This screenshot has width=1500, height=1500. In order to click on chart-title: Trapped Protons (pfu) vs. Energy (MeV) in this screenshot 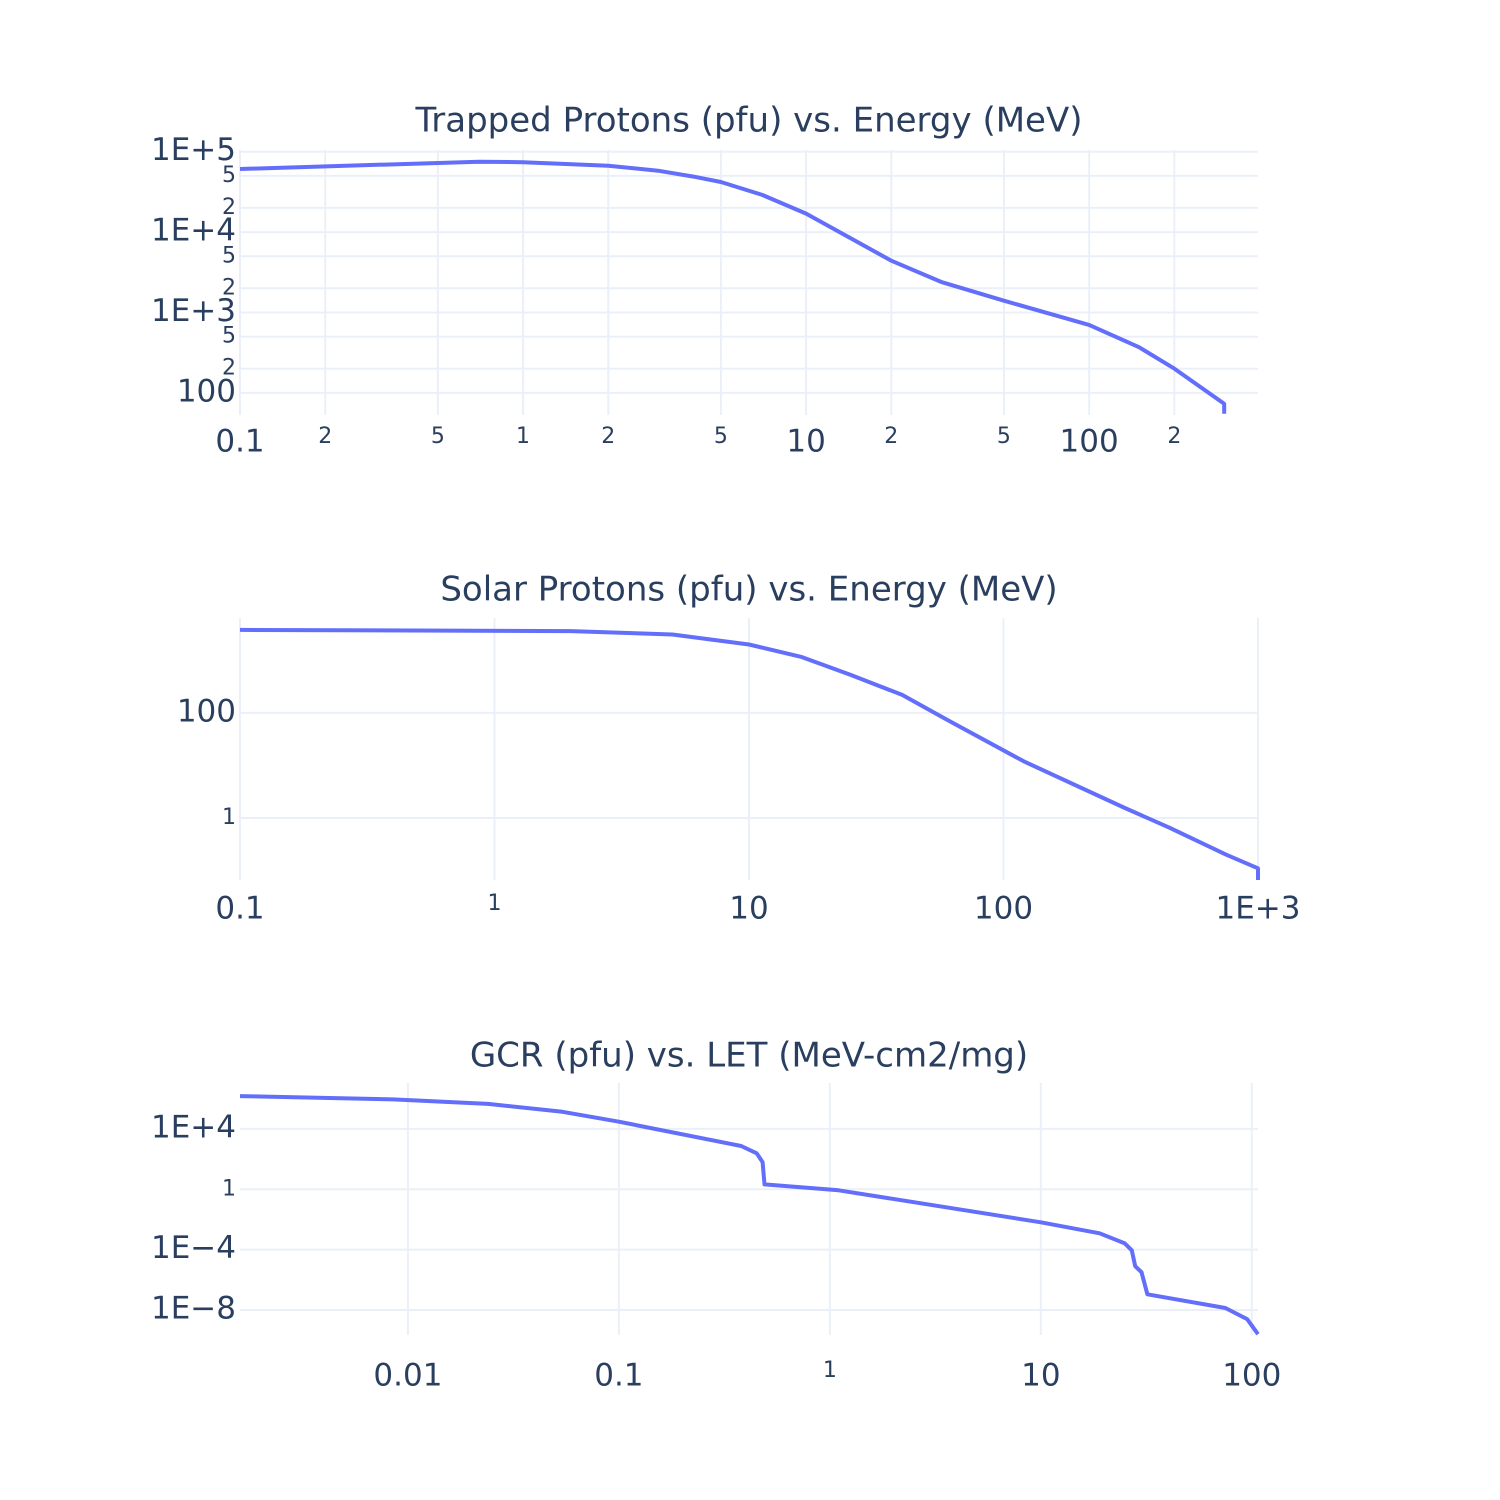, I will do `click(749, 121)`.